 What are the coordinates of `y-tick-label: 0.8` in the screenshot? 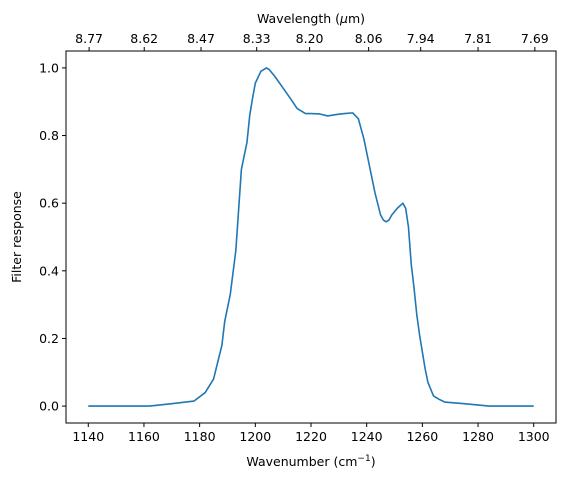 It's located at (49, 135).